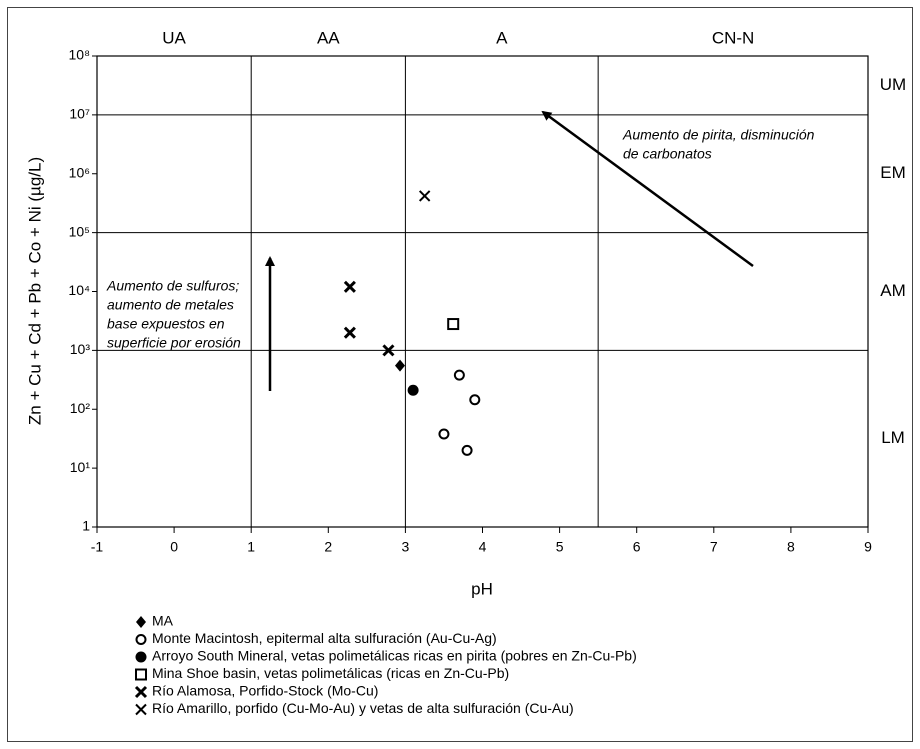 Image resolution: width=920 pixels, height=749 pixels. I want to click on ph-zone-label: AA, so click(328, 37).